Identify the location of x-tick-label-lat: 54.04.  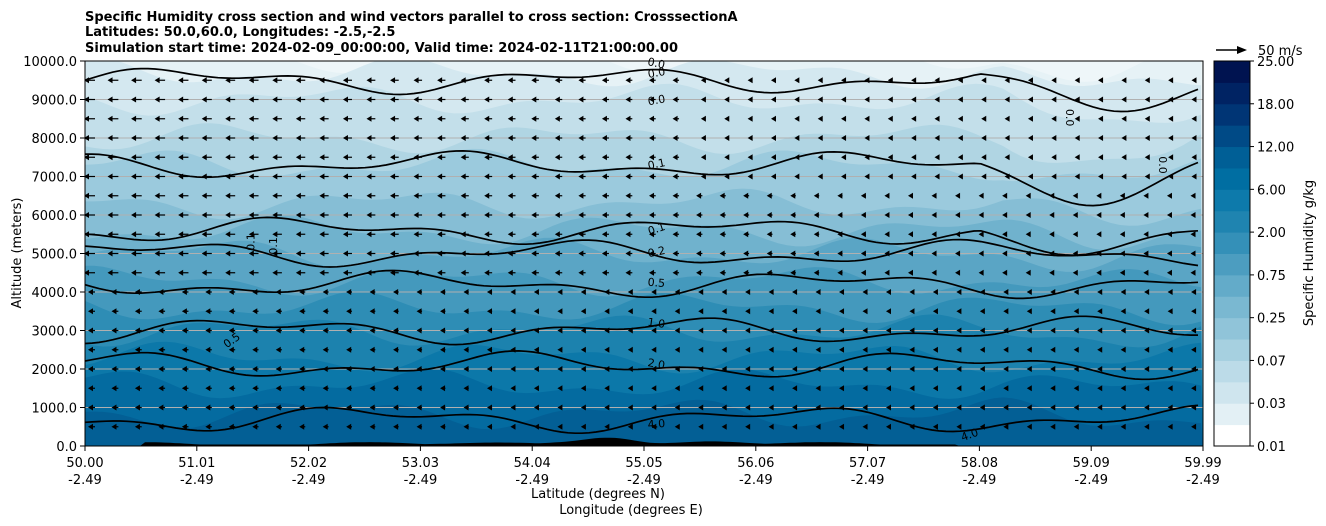
(532, 463).